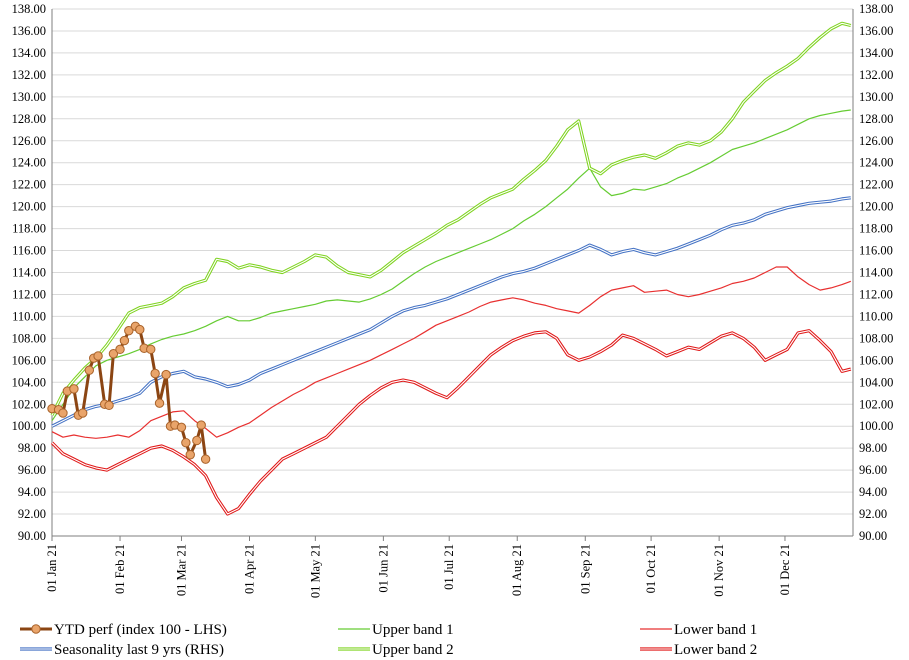  I want to click on y-tick-label-right: 104.00, so click(876, 382).